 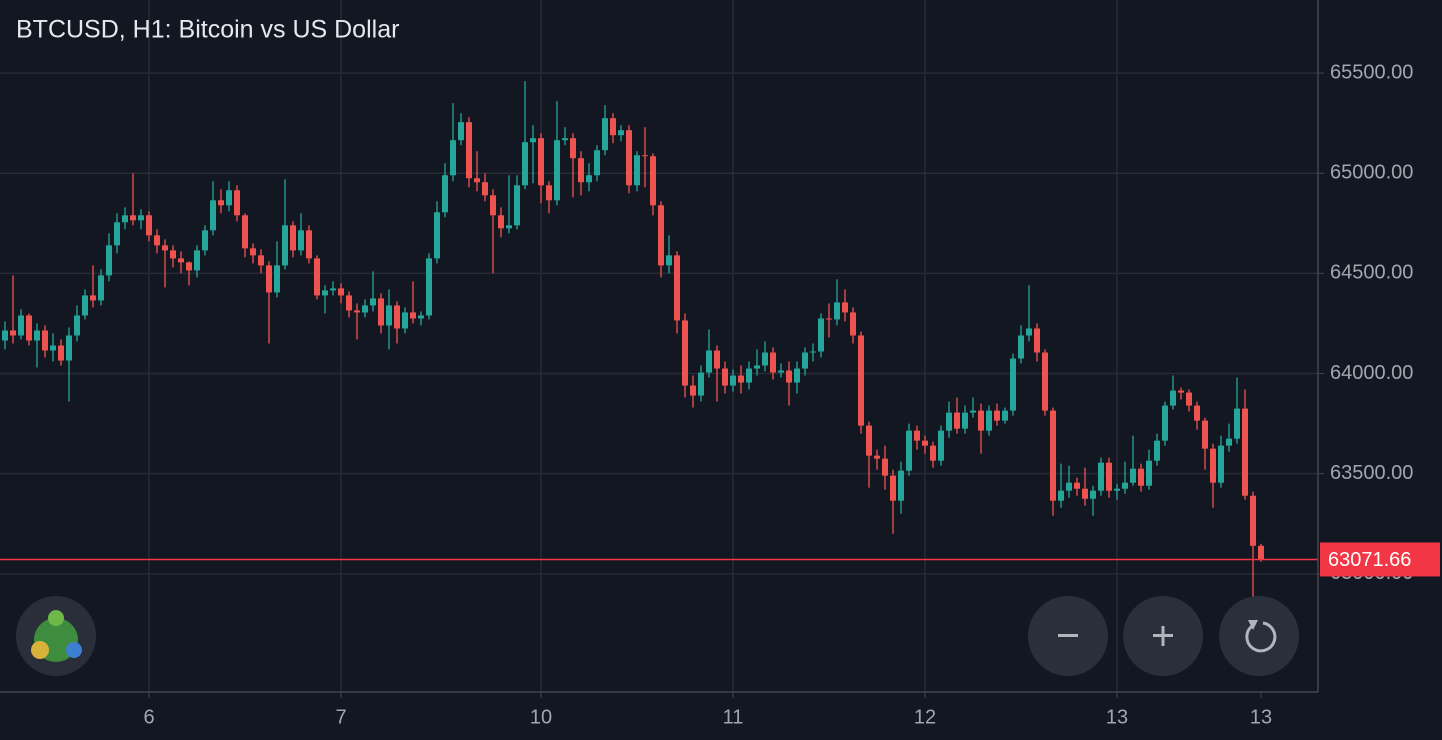 I want to click on reset-circle, so click(x=1259, y=636).